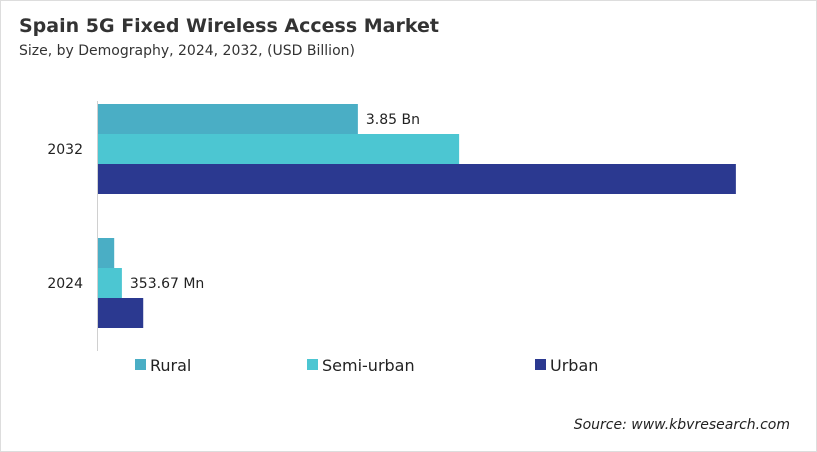 This screenshot has height=452, width=817. I want to click on bar-urban-2032, so click(417, 179).